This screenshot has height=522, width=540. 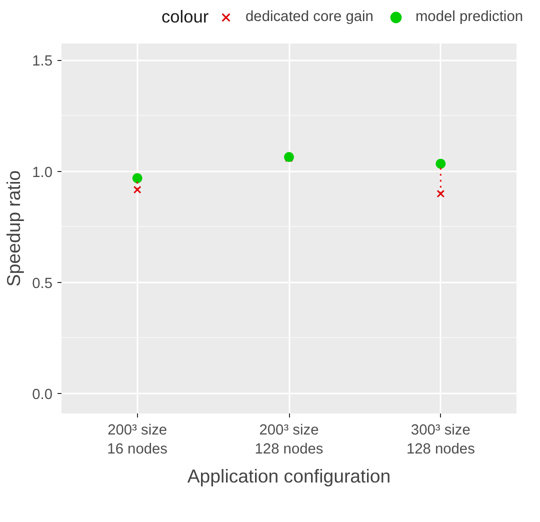 I want to click on legend-title: colour, so click(x=185, y=16).